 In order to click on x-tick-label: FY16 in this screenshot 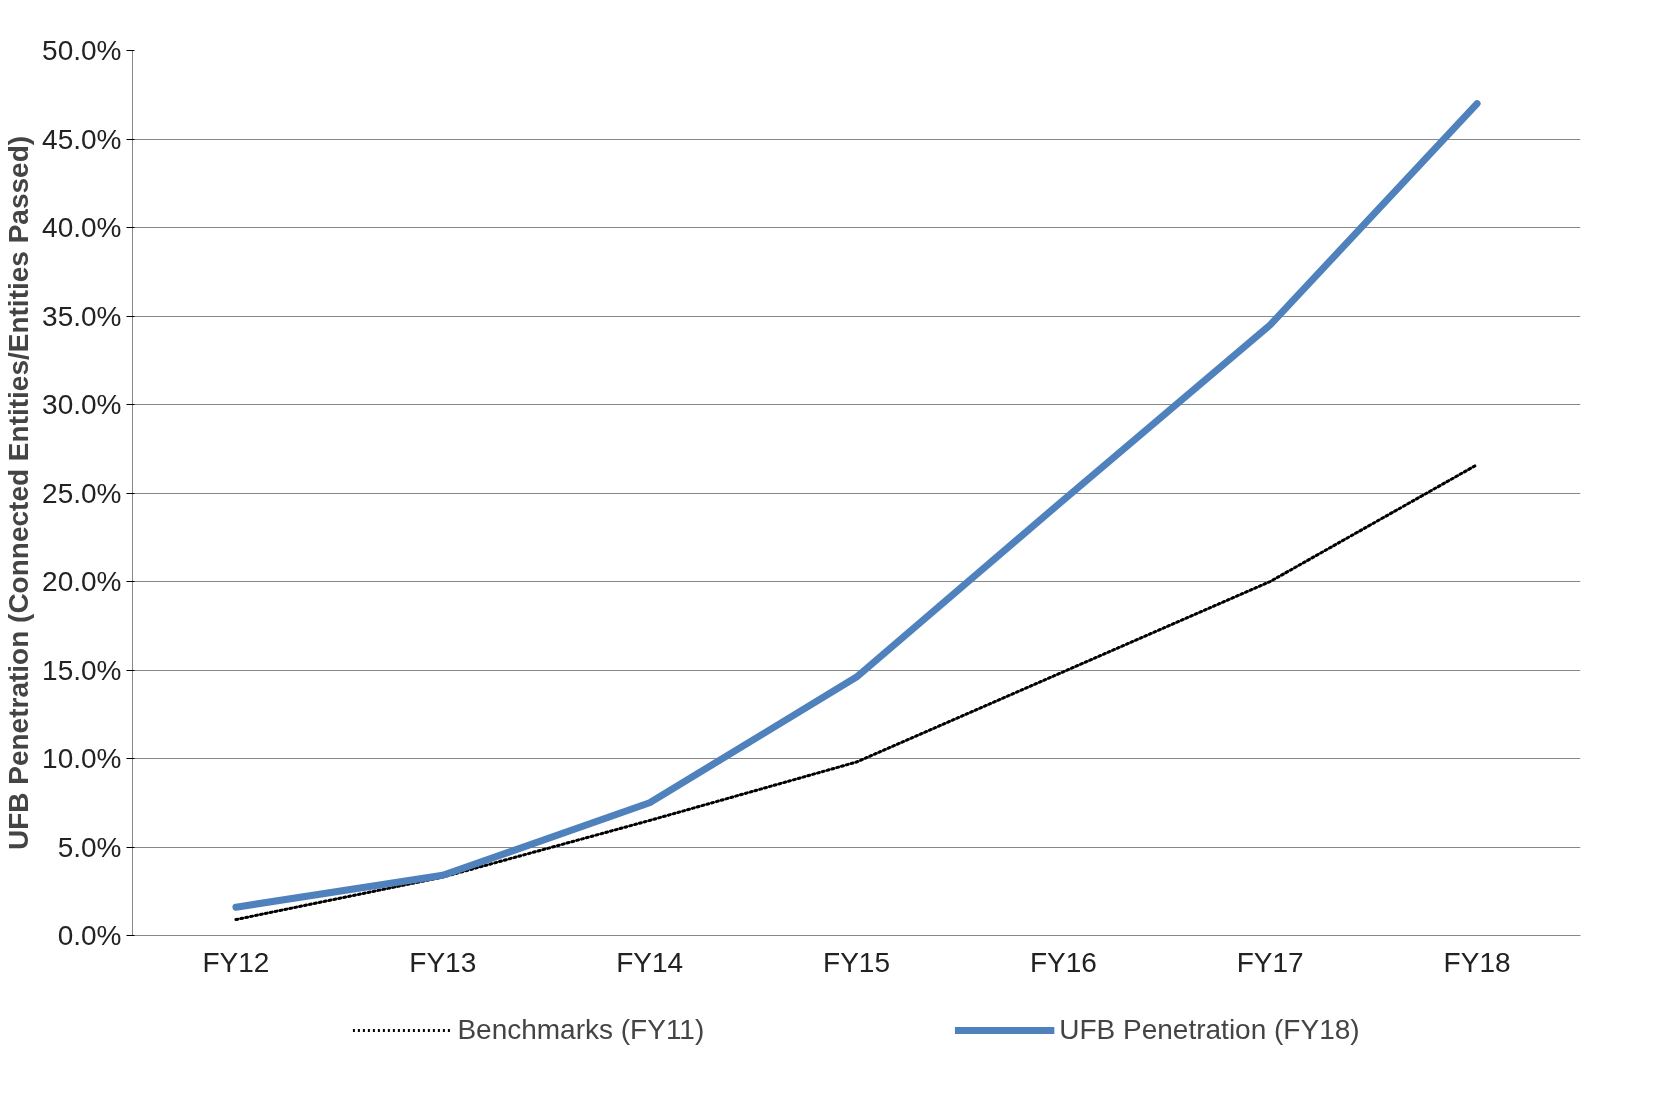, I will do `click(1063, 962)`.